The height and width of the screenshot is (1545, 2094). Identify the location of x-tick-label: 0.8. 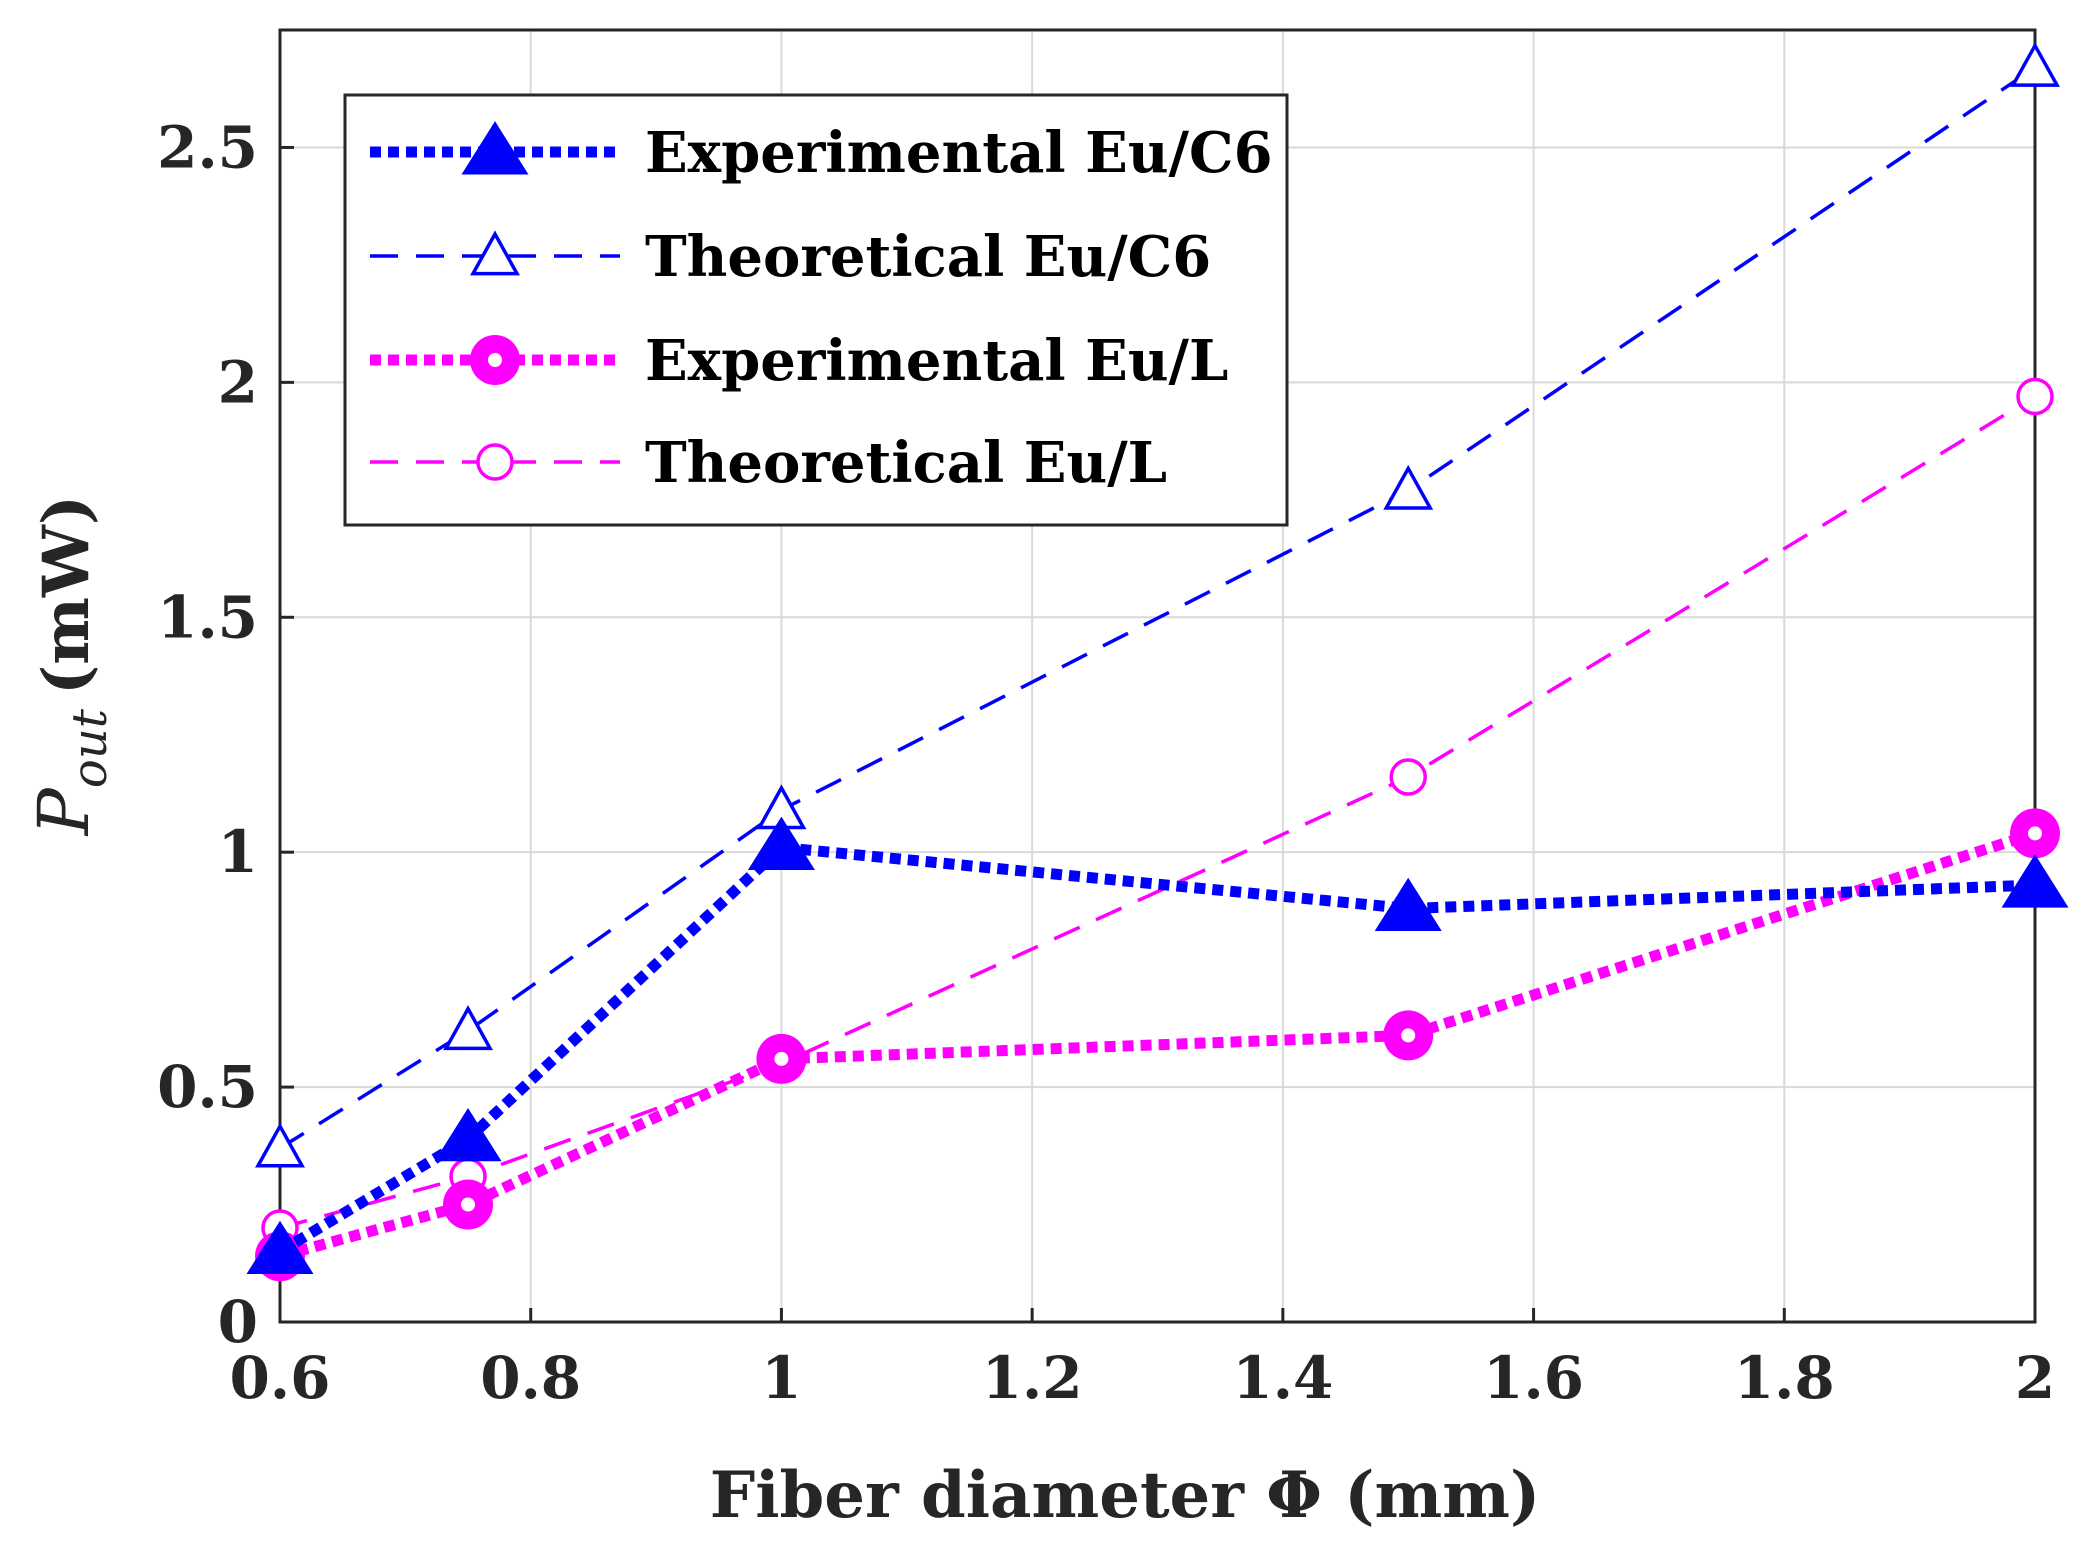
(530, 1378).